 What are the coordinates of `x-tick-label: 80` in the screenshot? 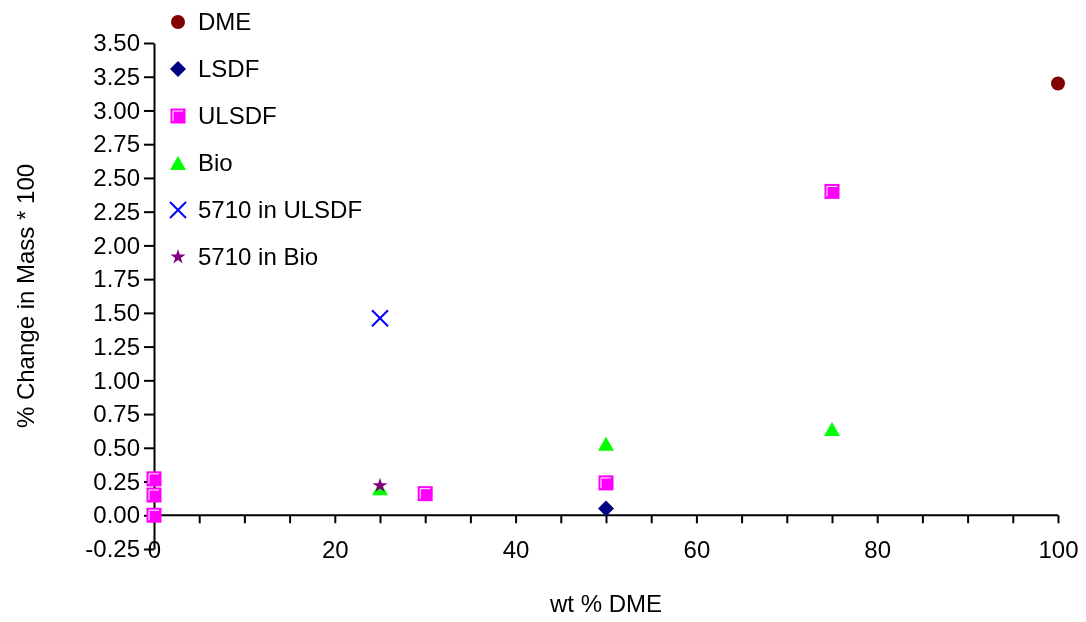 It's located at (878, 550).